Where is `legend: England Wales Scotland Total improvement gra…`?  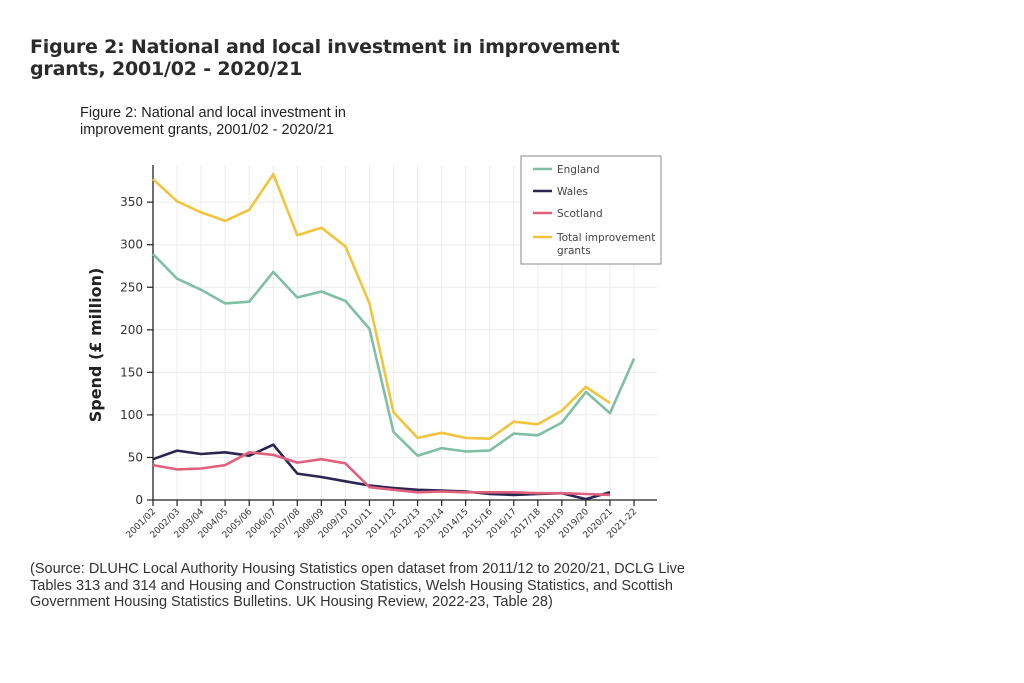
legend: England Wales Scotland Total improvement gra… is located at coordinates (591, 210).